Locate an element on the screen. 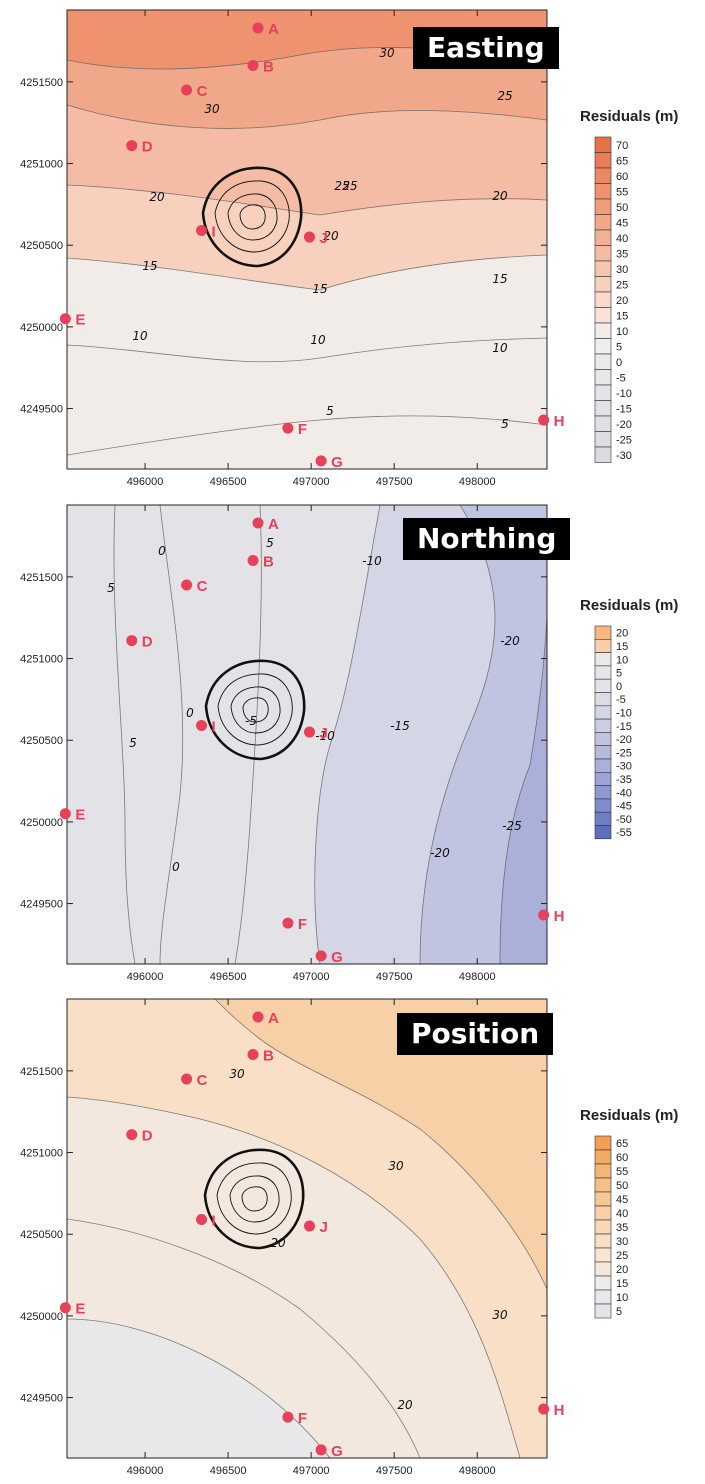 Image resolution: width=705 pixels, height=1484 pixels. contour-fill-band is located at coordinates (307, 40).